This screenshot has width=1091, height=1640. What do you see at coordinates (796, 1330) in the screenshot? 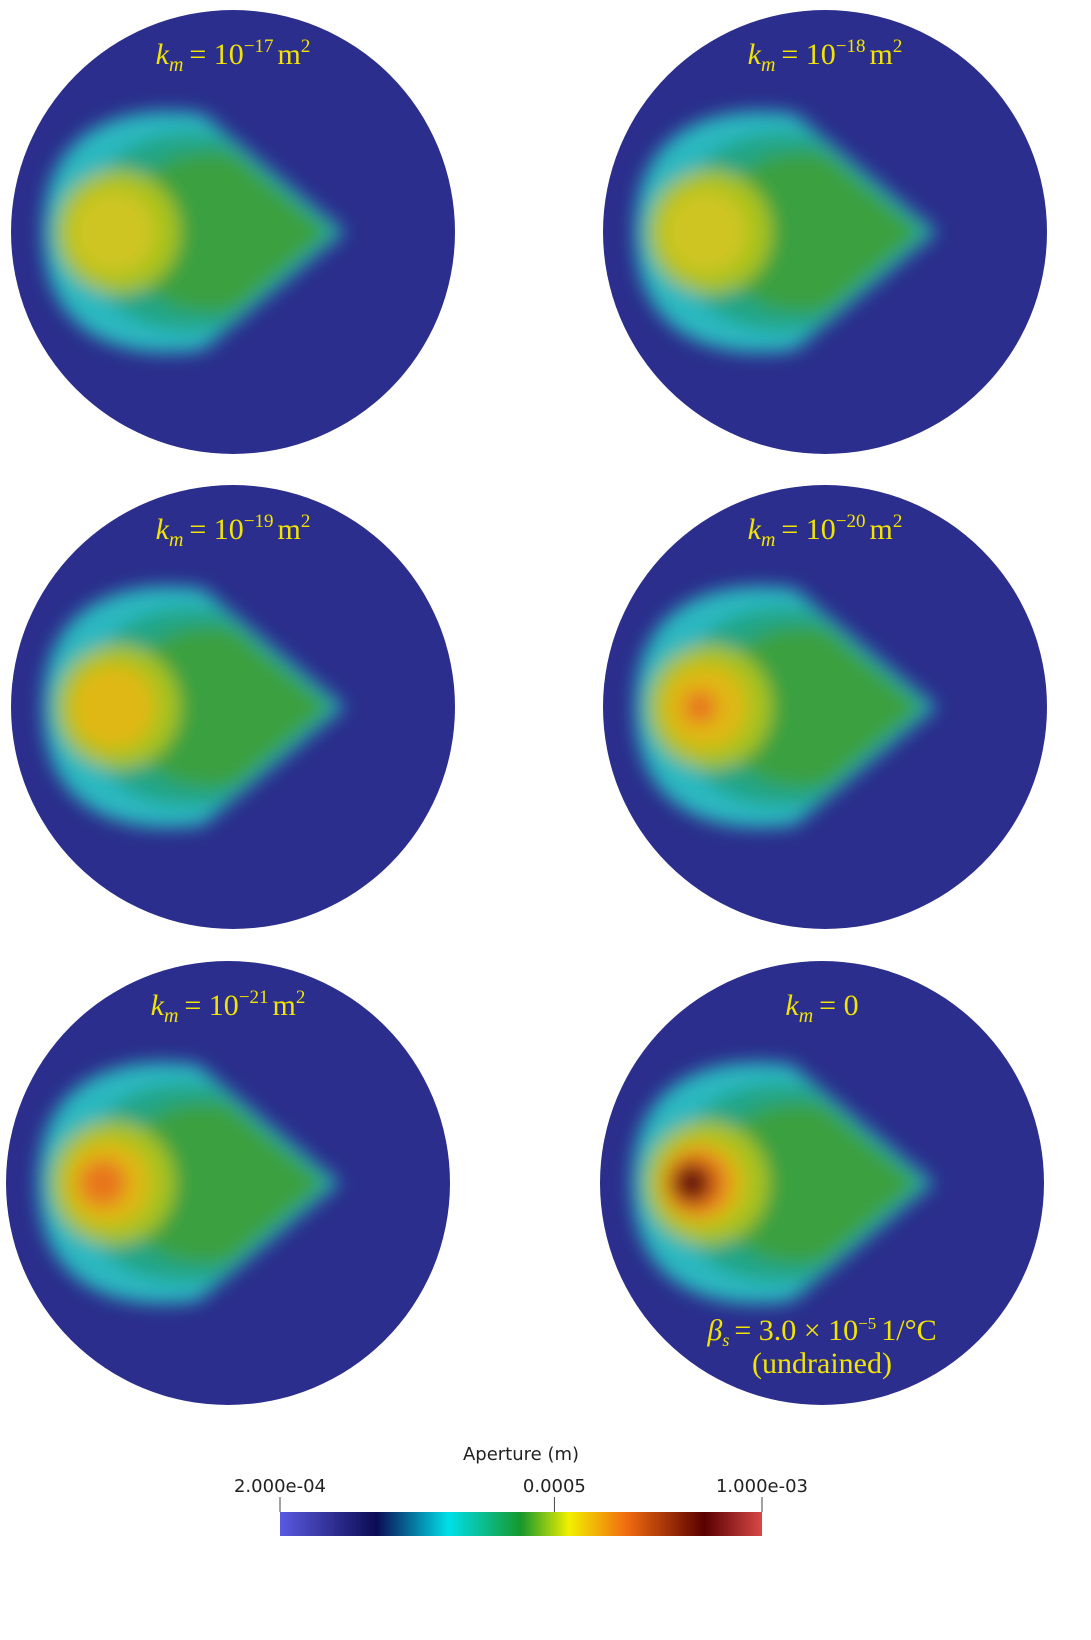
I see `label-part: = 3.0 × 10` at bounding box center [796, 1330].